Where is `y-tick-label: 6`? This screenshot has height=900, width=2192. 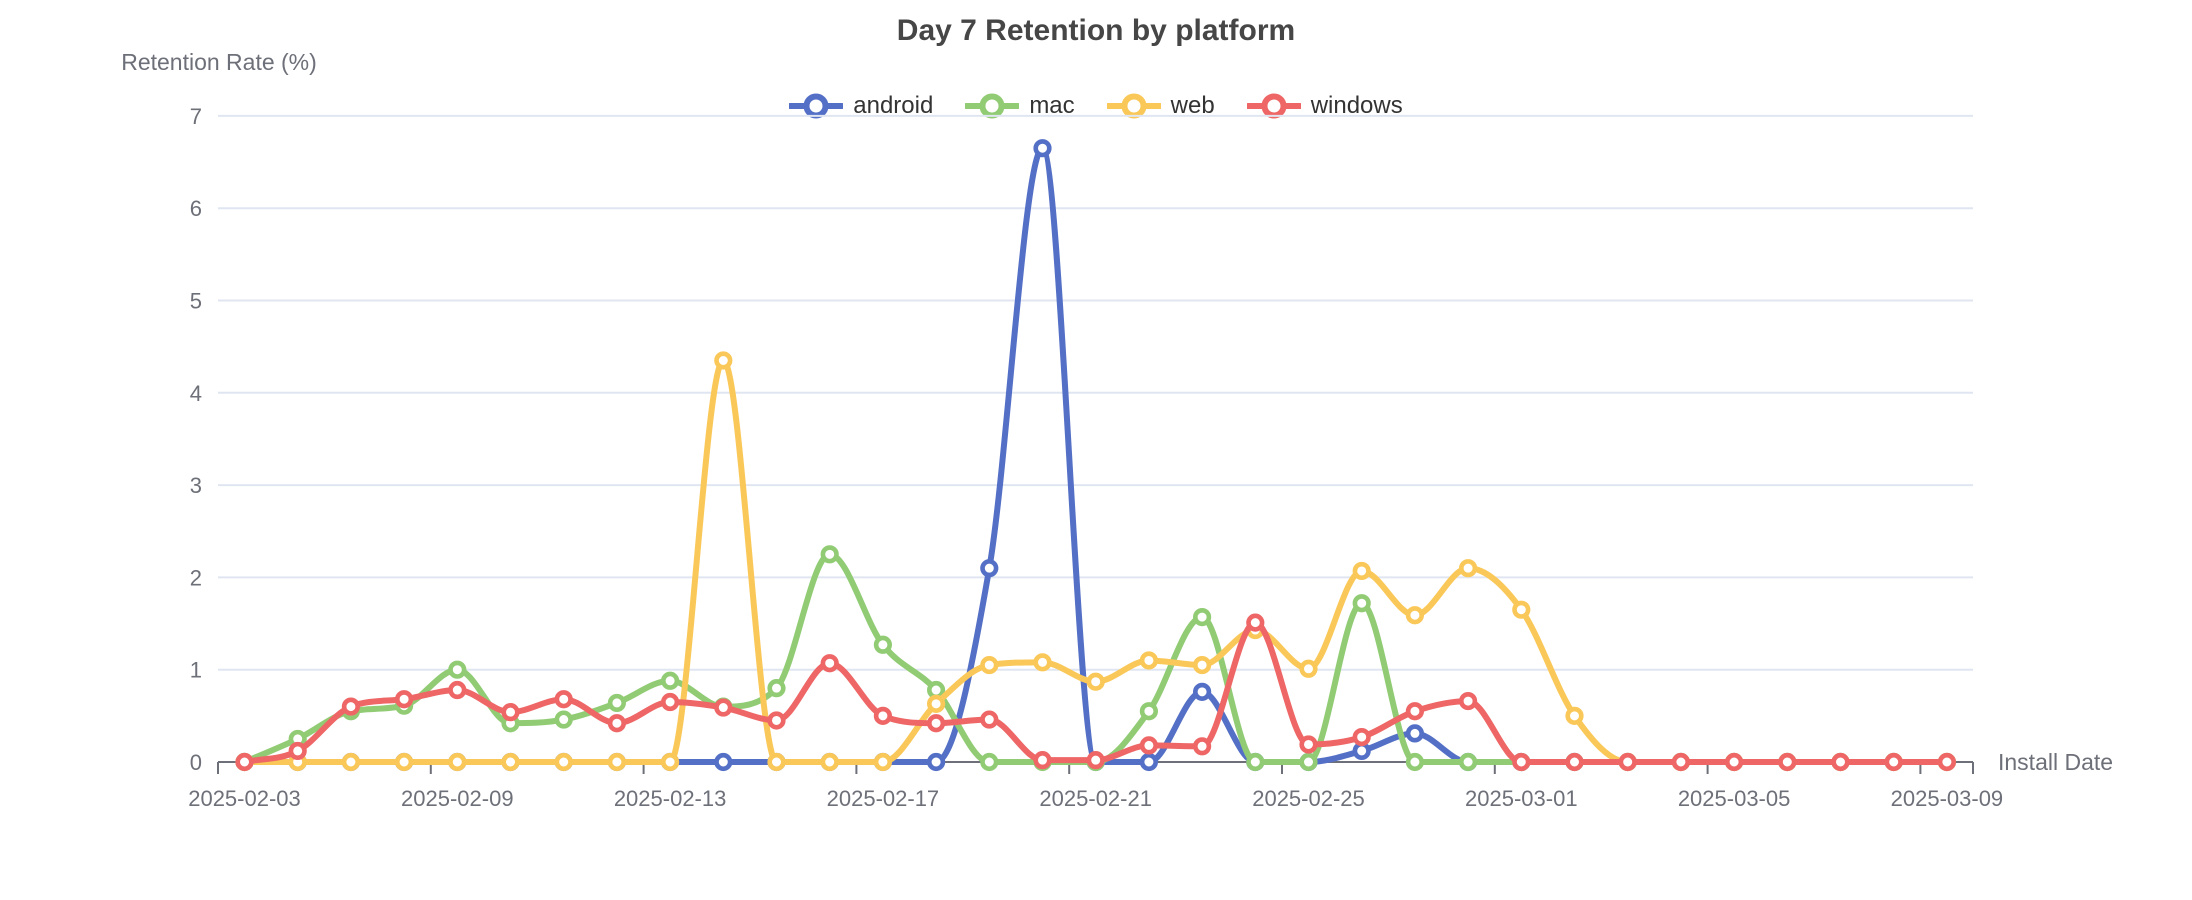 y-tick-label: 6 is located at coordinates (196, 208).